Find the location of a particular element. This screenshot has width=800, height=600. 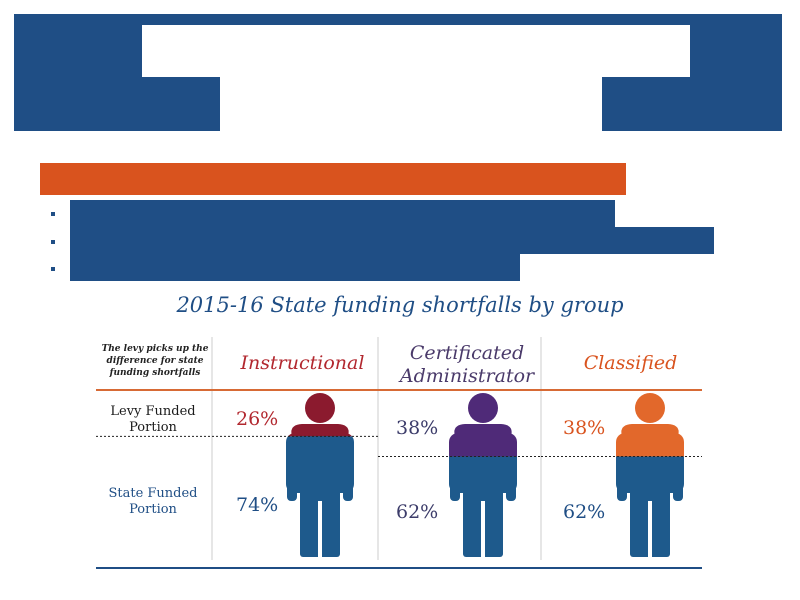

state-portion-instructional is located at coordinates (320, 496).